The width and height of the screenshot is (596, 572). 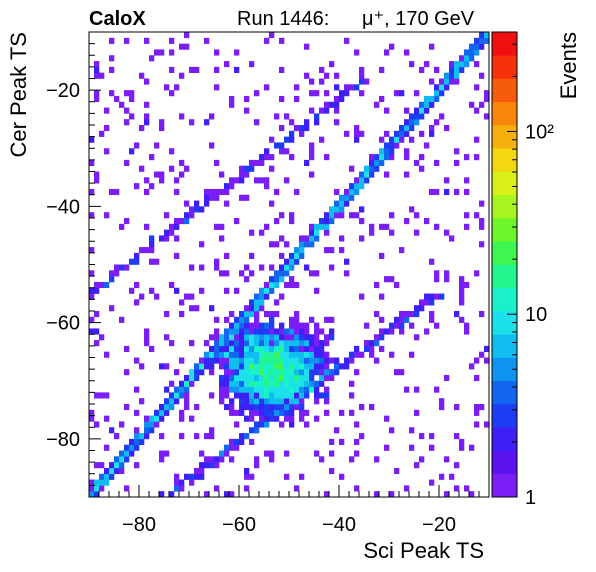 What do you see at coordinates (504, 44) in the screenshot?
I see `colorbar-segment` at bounding box center [504, 44].